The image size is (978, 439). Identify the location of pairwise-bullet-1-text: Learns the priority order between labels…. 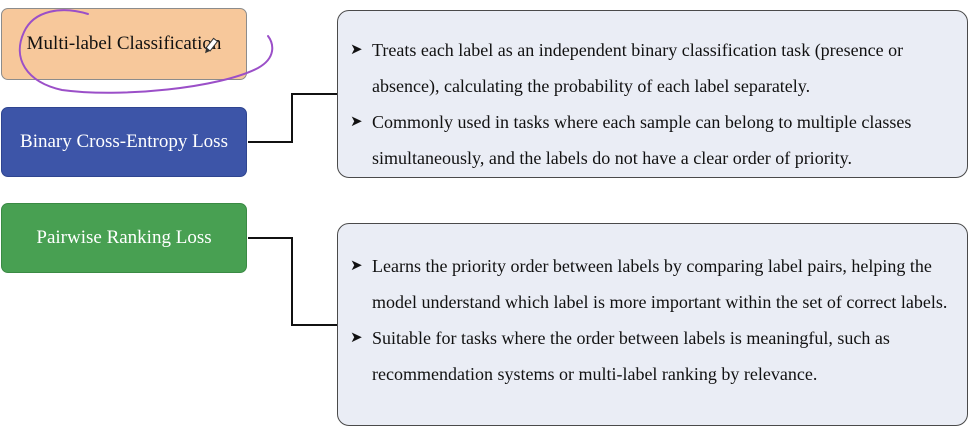
(660, 284).